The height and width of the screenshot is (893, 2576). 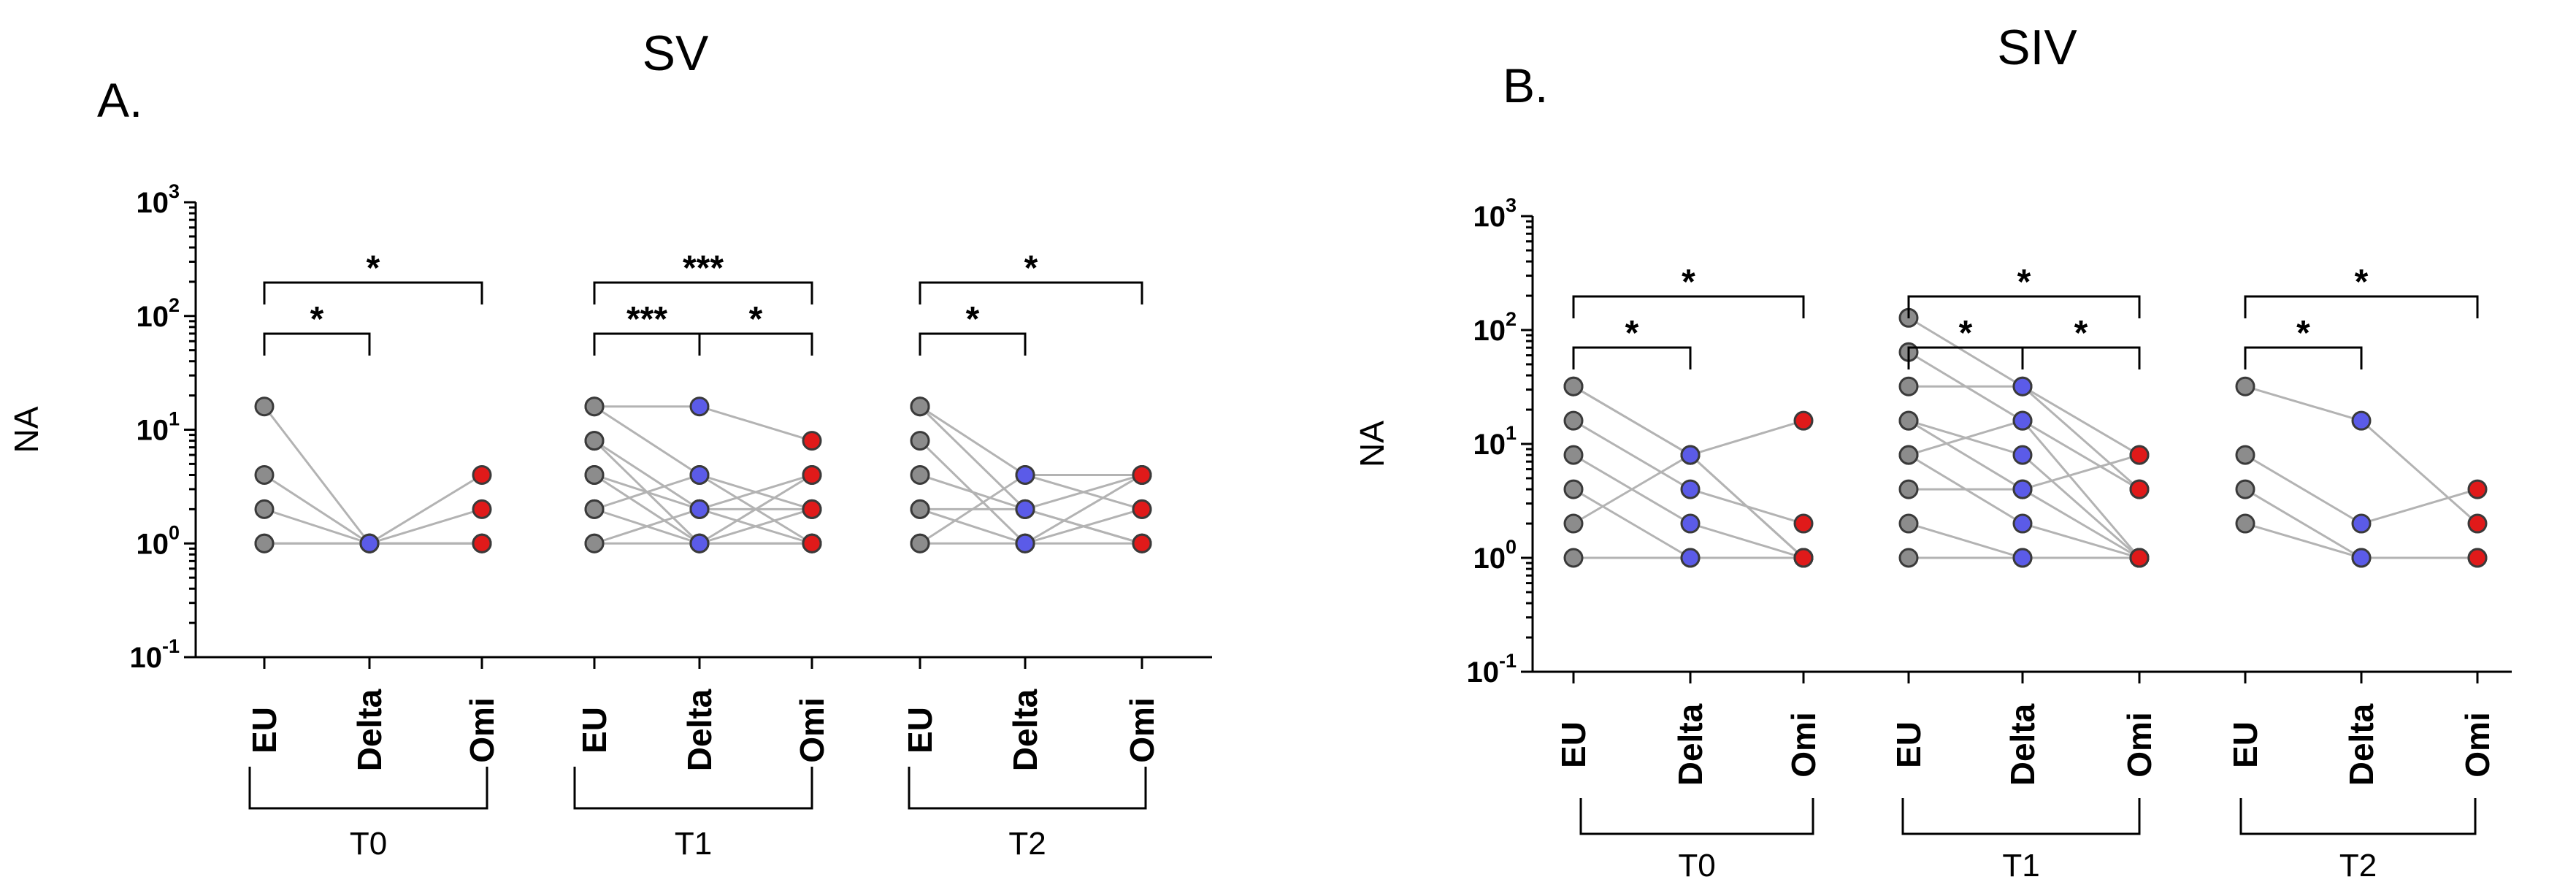 I want to click on y-tick-label: 10², so click(x=1495, y=327).